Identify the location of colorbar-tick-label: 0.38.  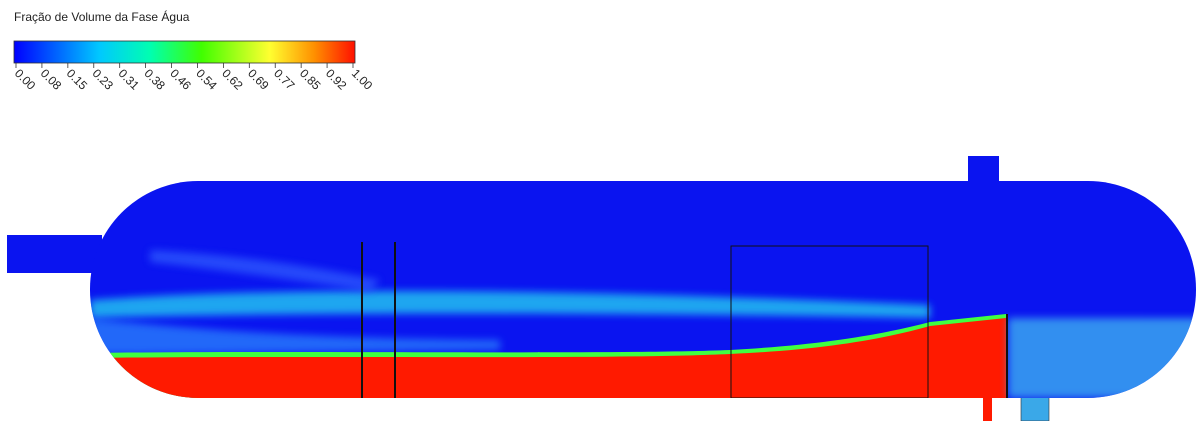
(154, 79).